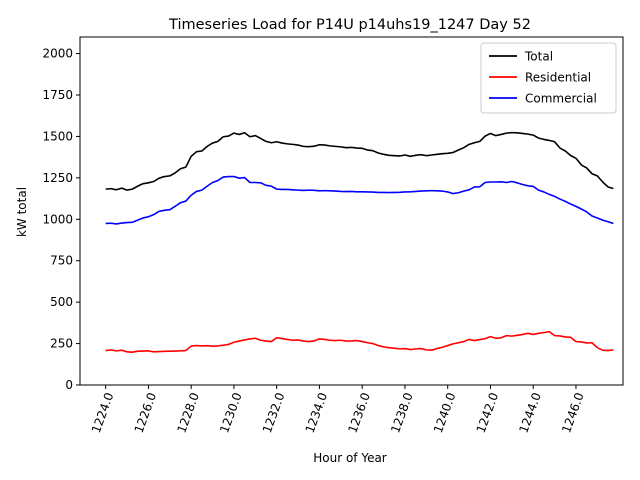 The image size is (640, 480). I want to click on legend-label-residential: Residential, so click(558, 78).